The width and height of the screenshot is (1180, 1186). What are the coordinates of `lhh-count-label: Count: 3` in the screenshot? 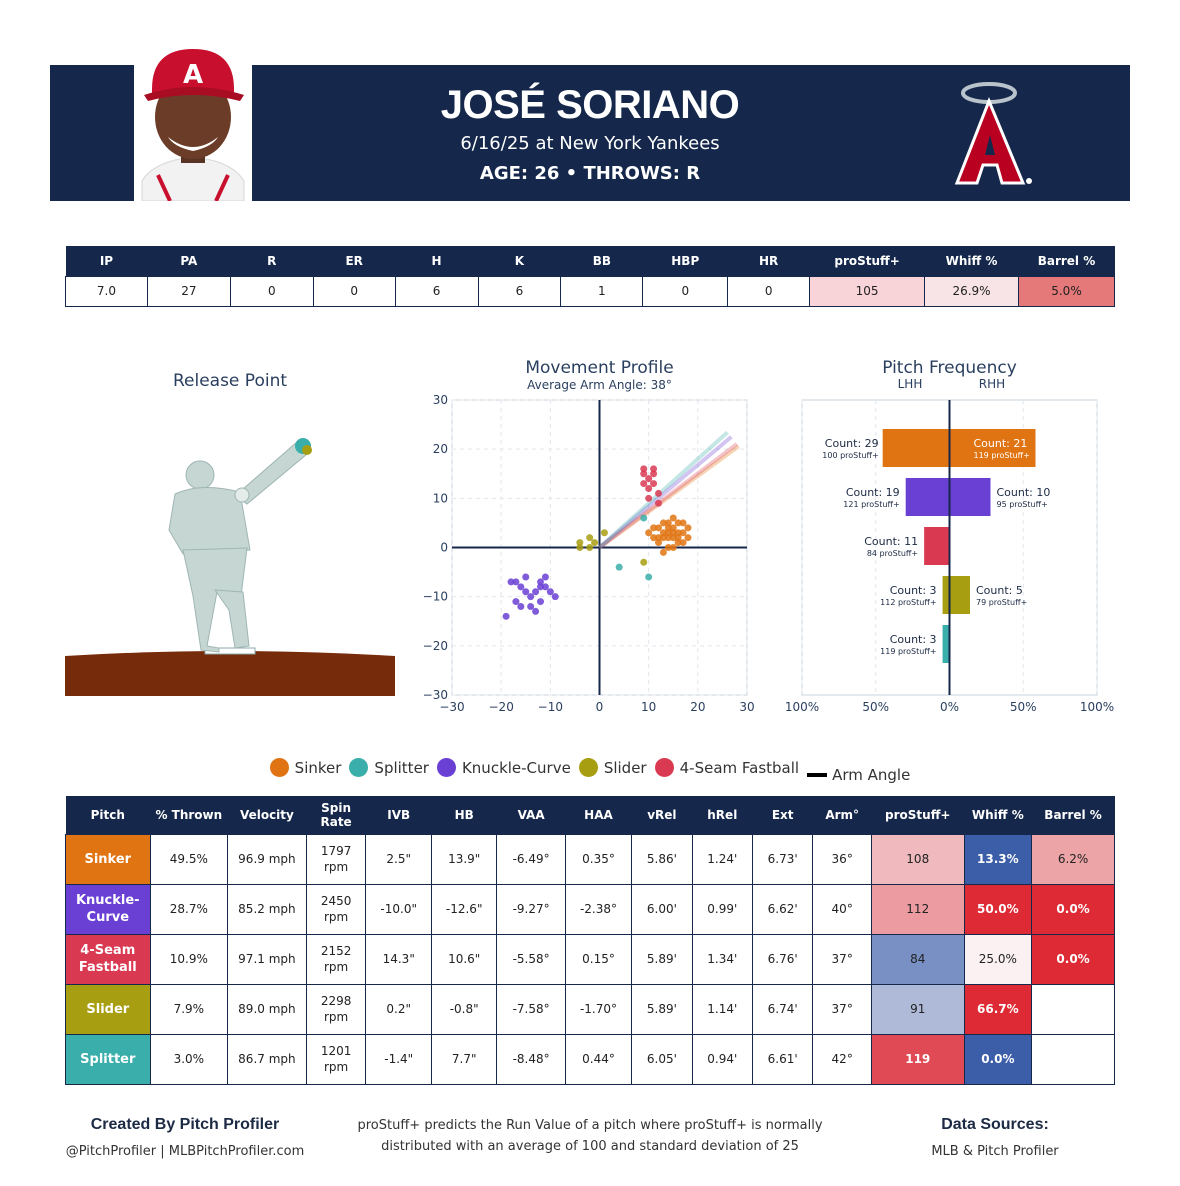 It's located at (913, 639).